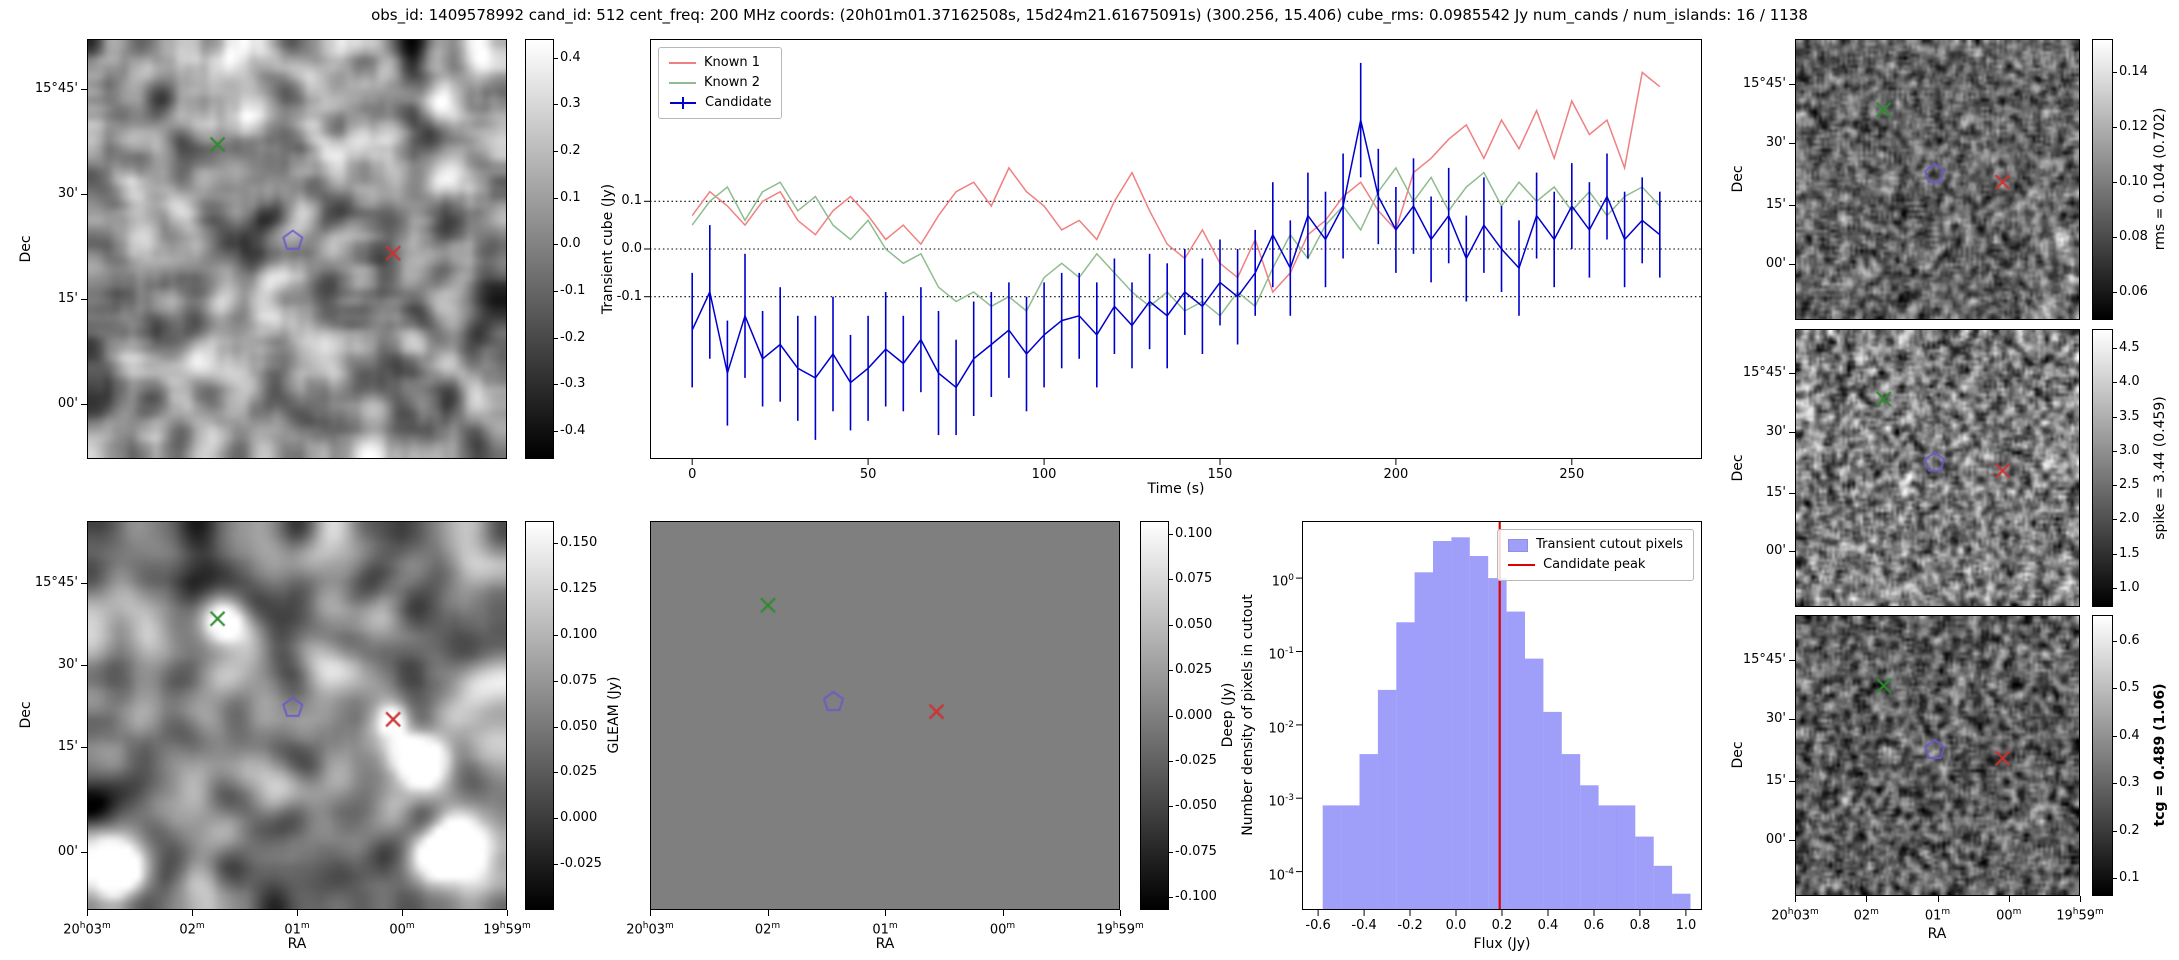 This screenshot has width=2179, height=960. I want to click on time-tick: 50, so click(868, 474).